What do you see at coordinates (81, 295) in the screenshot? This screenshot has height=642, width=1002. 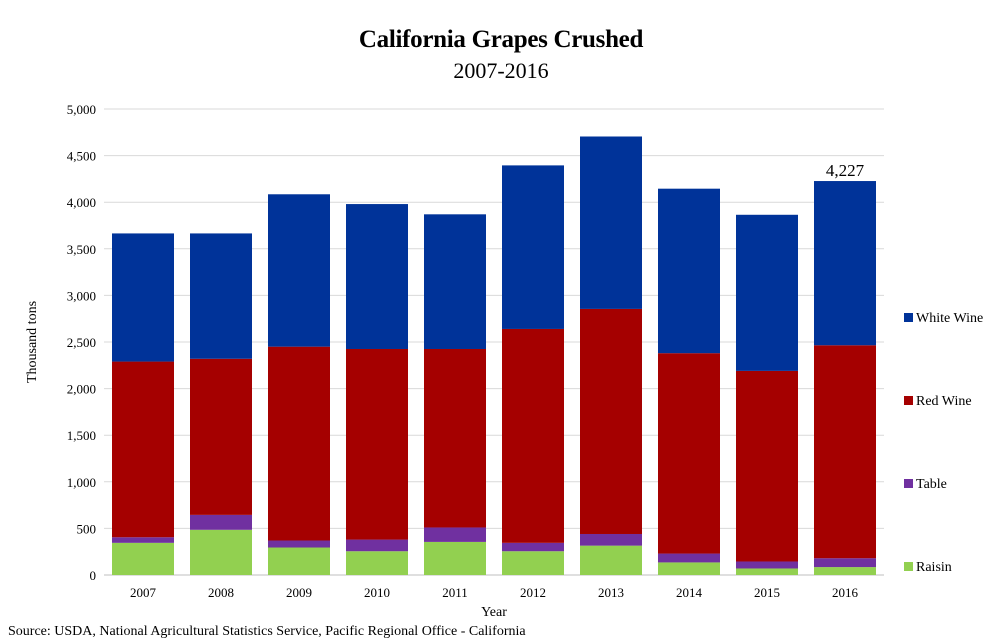 I see `y-tick-label: 3,000` at bounding box center [81, 295].